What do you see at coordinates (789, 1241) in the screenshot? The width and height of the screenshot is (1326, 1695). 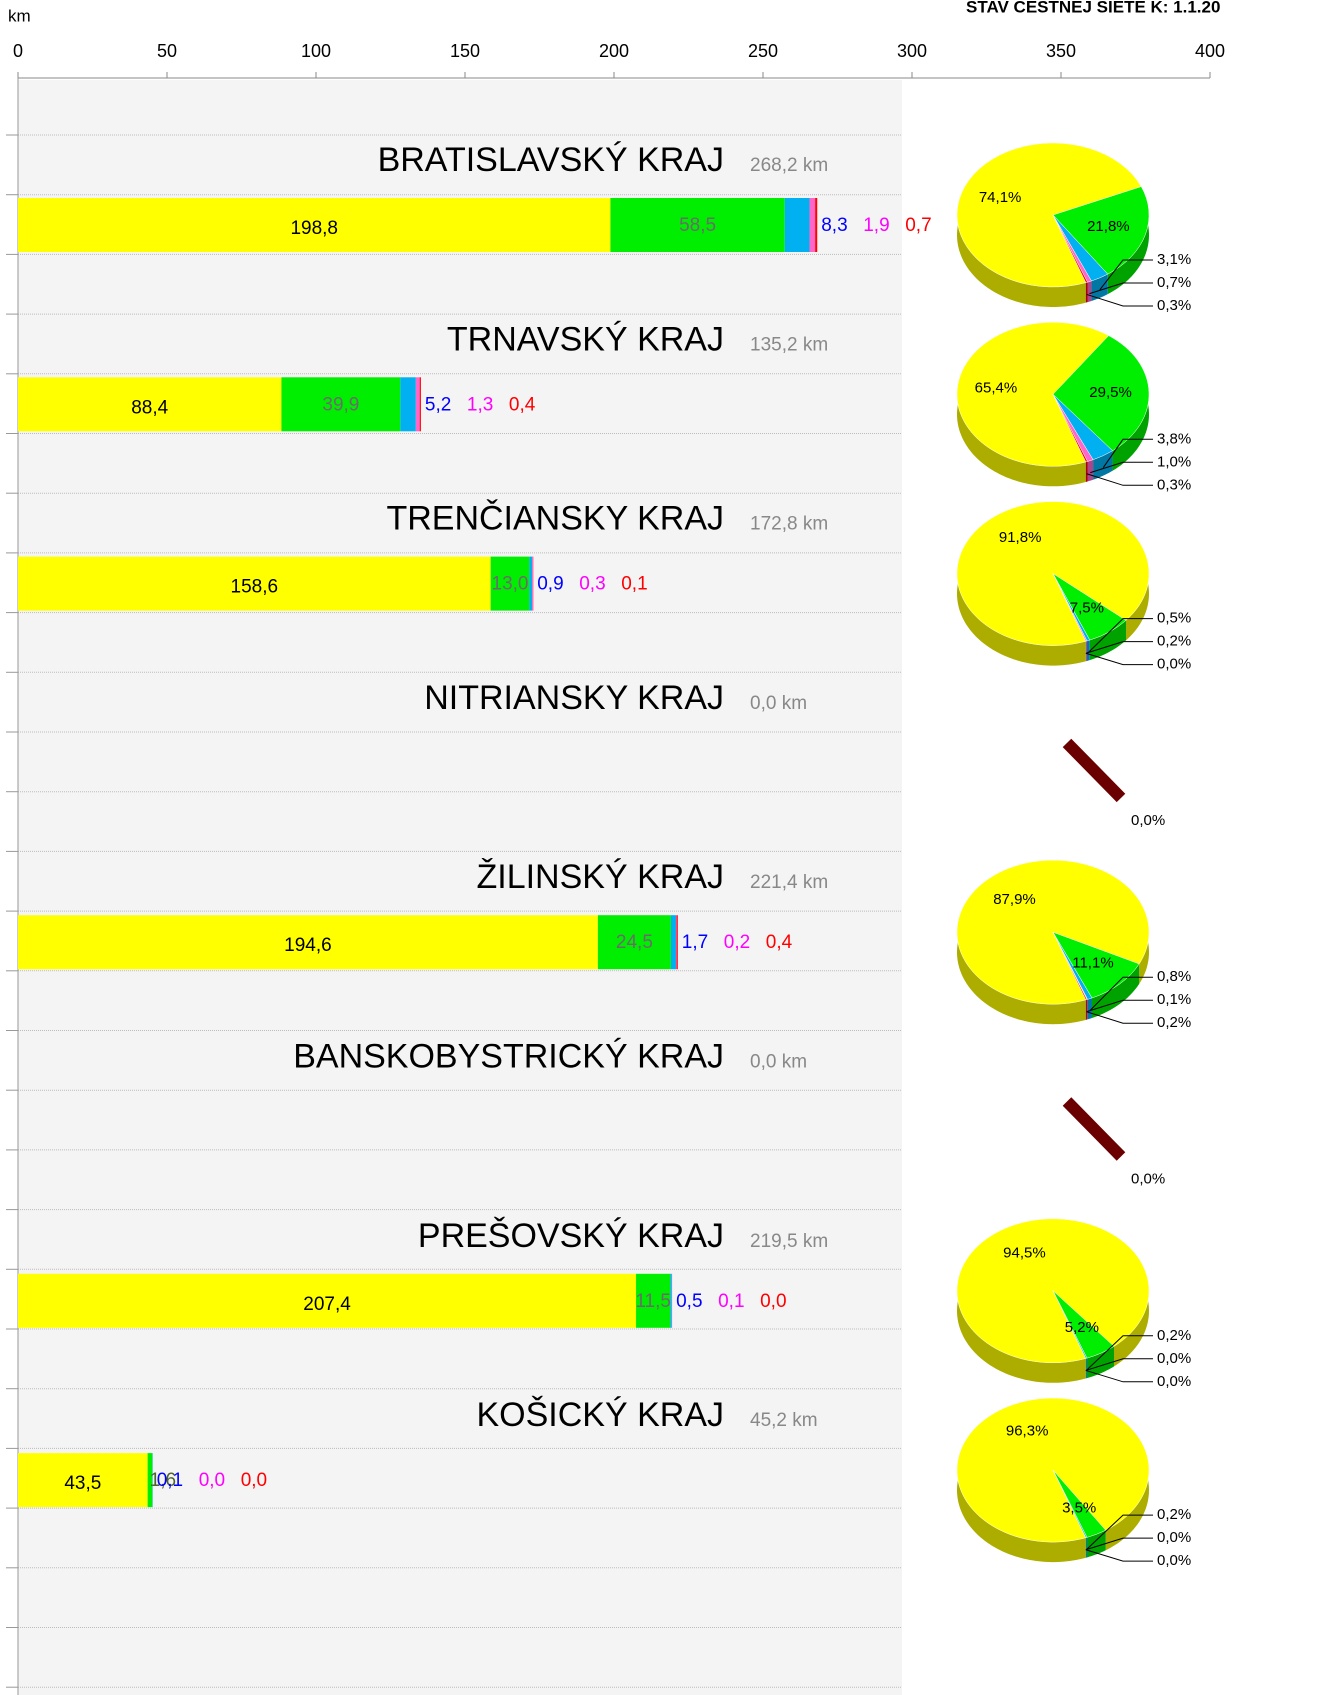 I see `region-total: 219,5 km` at bounding box center [789, 1241].